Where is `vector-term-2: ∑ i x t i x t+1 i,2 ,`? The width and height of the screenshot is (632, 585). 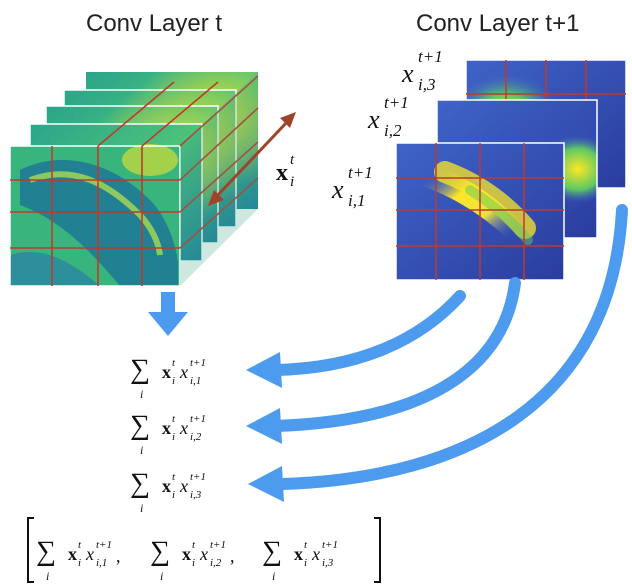
vector-term-2: ∑ i x t i x t+1 i,2 , is located at coordinates (192, 559).